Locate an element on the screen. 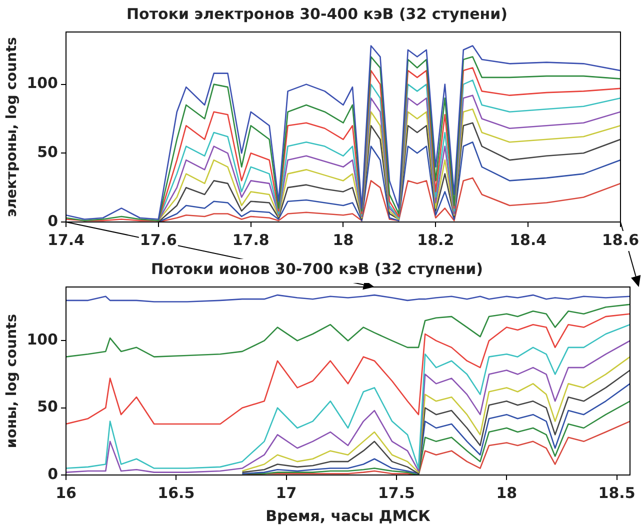 Image resolution: width=644 pixels, height=528 pixels. x-tick-label: 18.4 is located at coordinates (528, 239).